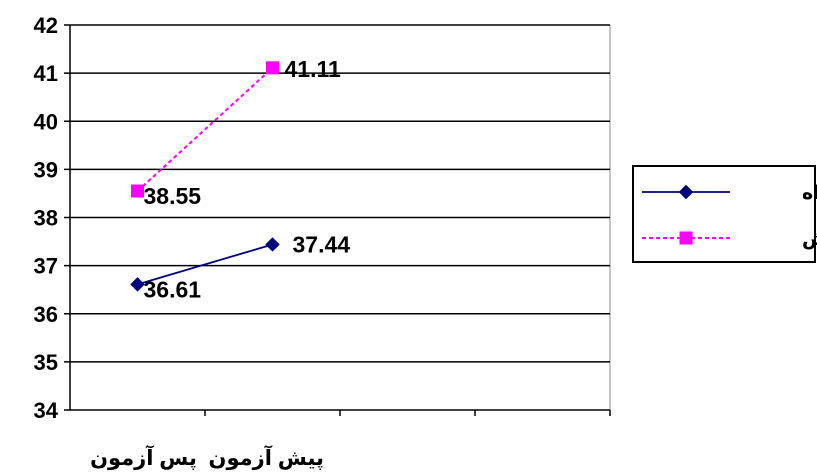 The height and width of the screenshot is (472, 817). What do you see at coordinates (313, 69) in the screenshot?
I see `data-label-1-1: 41.11` at bounding box center [313, 69].